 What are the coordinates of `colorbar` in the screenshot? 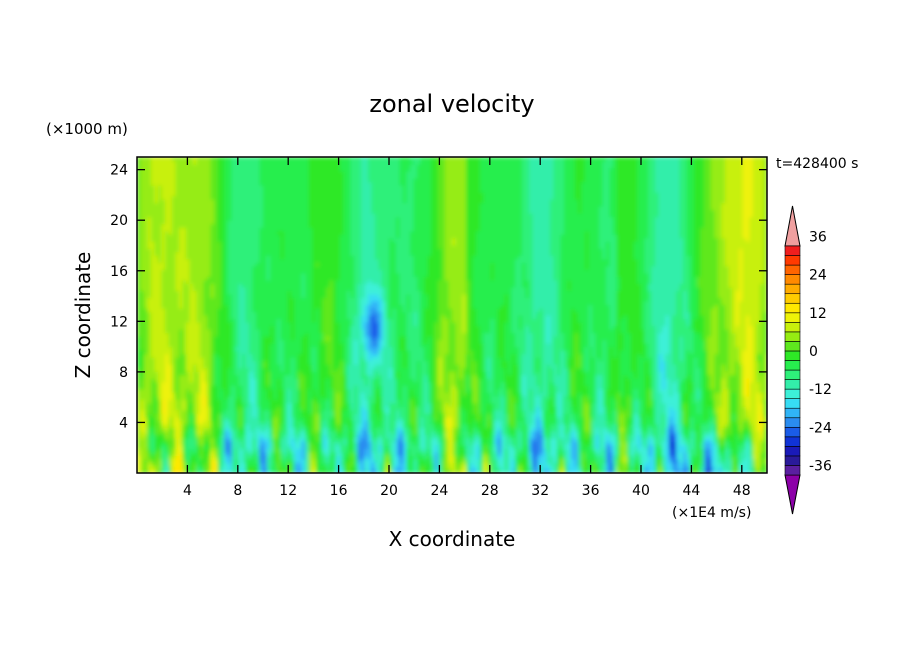 It's located at (792, 360).